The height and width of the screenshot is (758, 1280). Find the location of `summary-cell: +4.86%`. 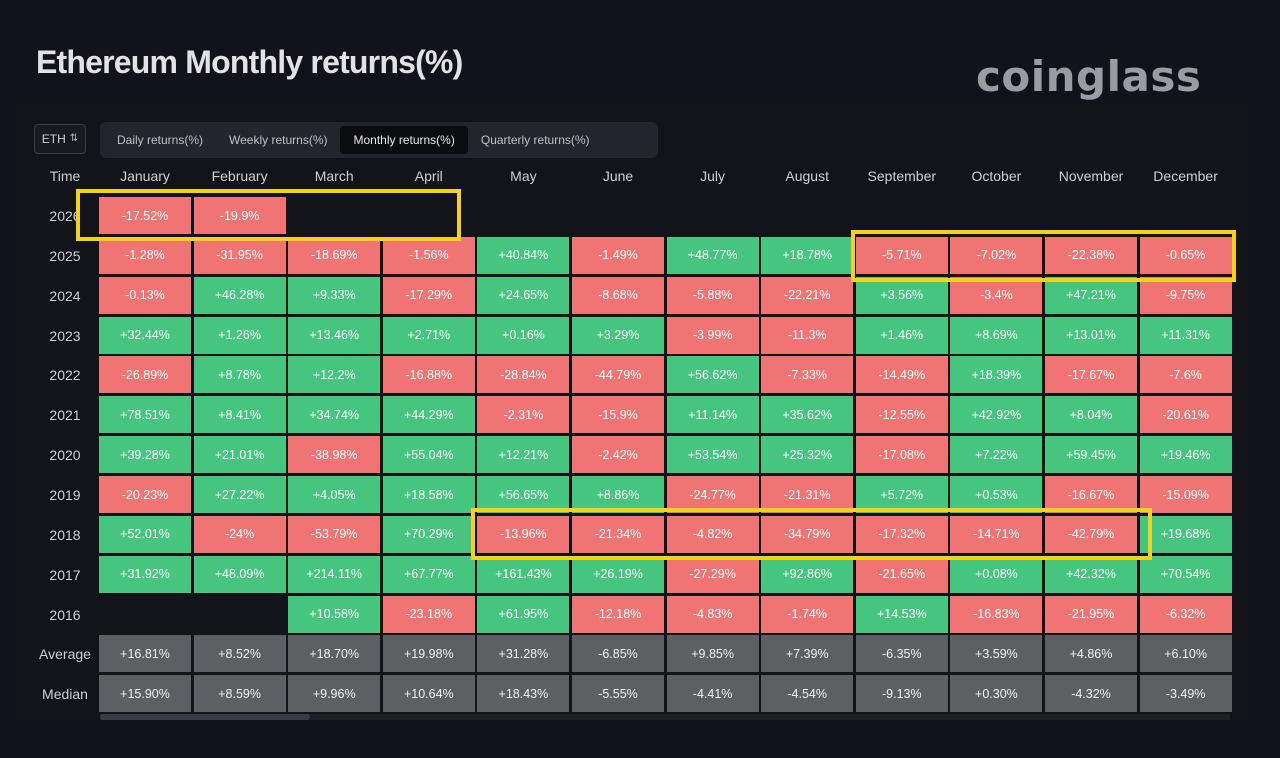

summary-cell: +4.86% is located at coordinates (1091, 654).